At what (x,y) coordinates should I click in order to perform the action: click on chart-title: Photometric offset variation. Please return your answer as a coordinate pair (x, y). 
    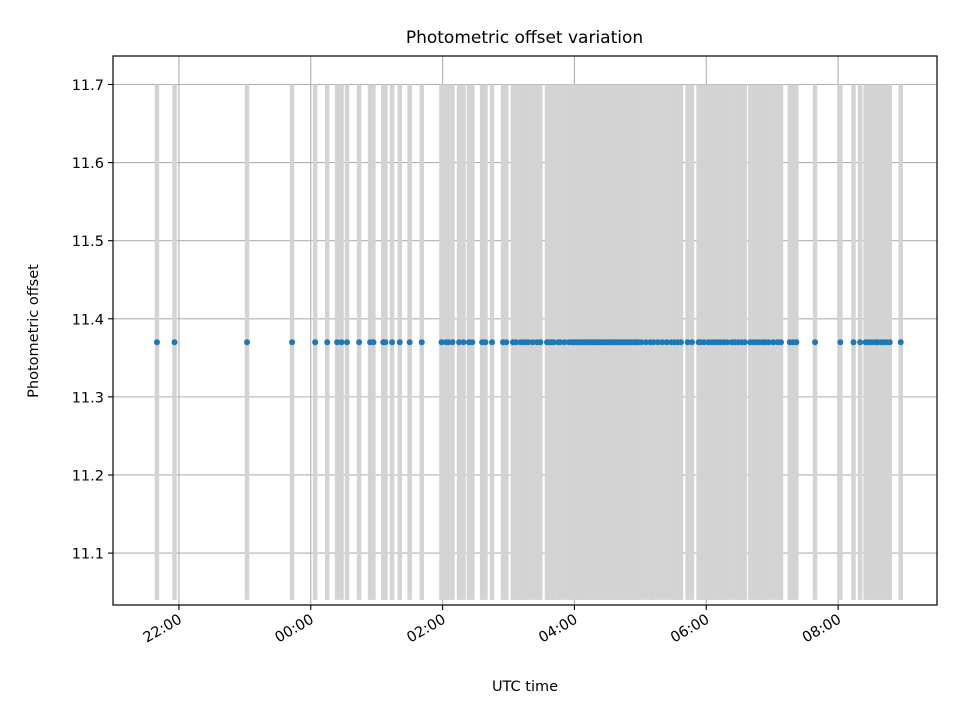
    Looking at the image, I should click on (524, 38).